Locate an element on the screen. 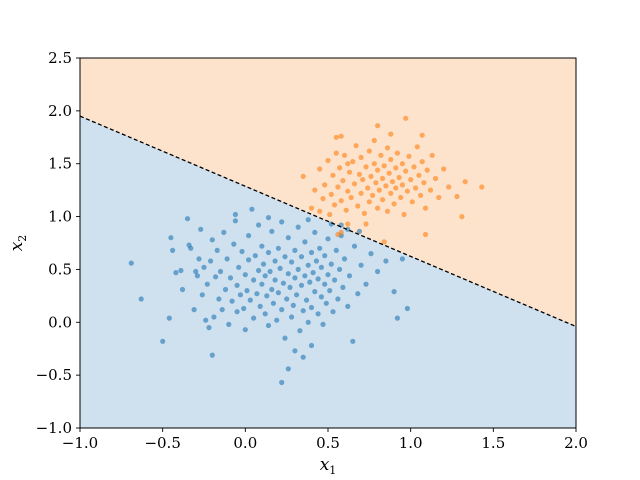 This screenshot has height=480, width=640. x-tick-label: 1.0 is located at coordinates (411, 443).